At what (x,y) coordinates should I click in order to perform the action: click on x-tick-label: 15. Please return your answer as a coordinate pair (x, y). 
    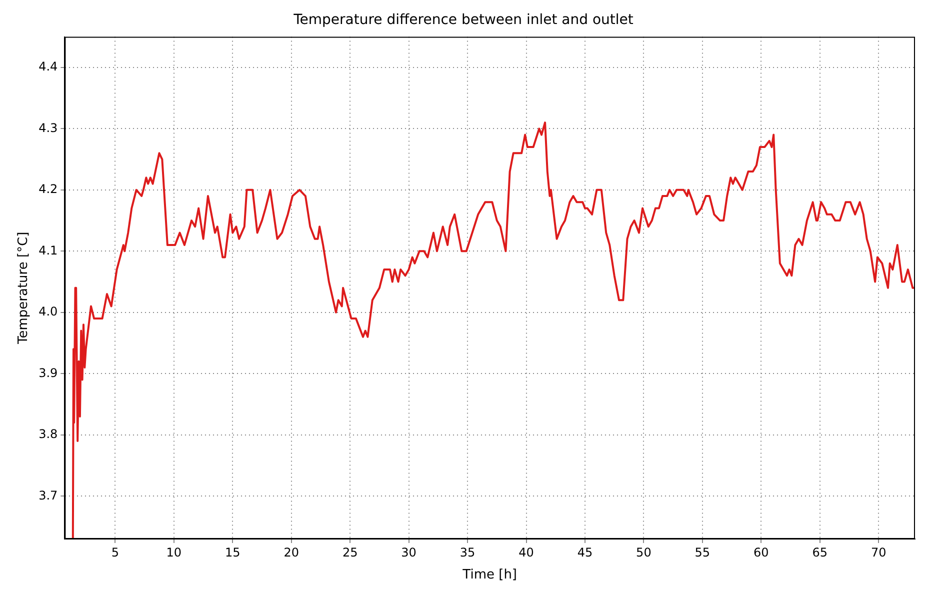
    Looking at the image, I should click on (232, 552).